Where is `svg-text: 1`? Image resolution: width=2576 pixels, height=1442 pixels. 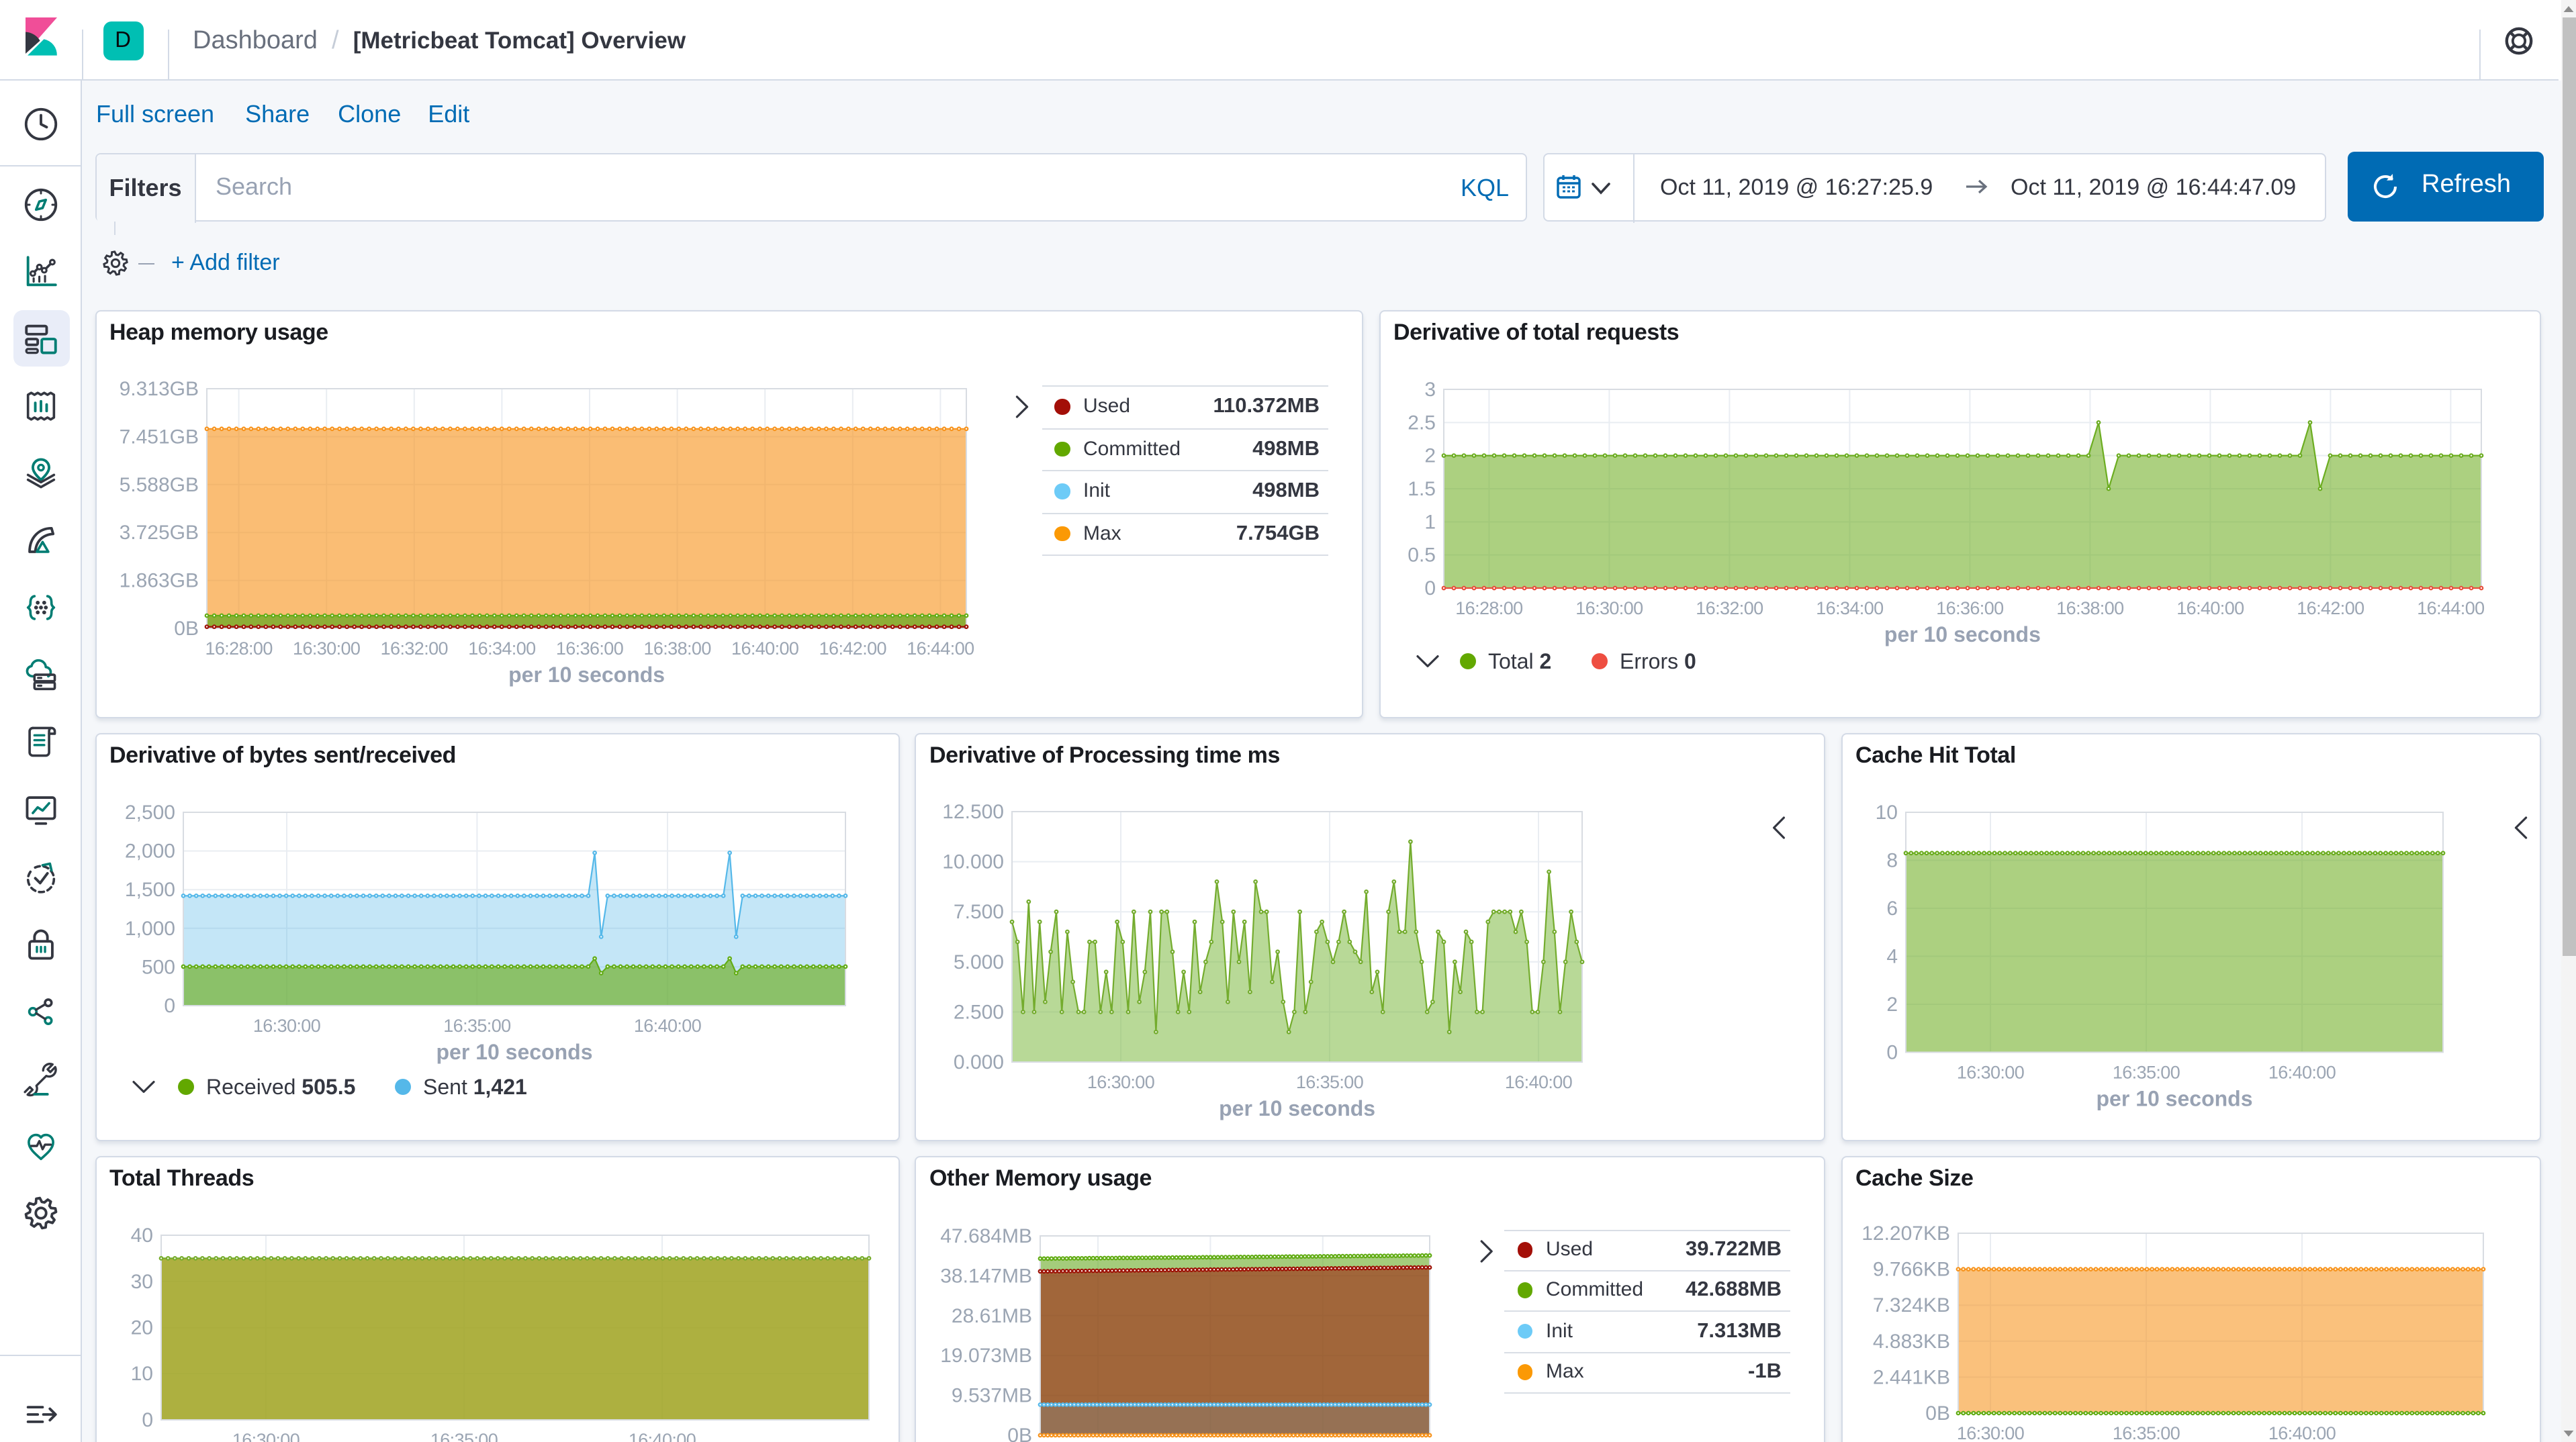 svg-text: 1 is located at coordinates (1429, 522).